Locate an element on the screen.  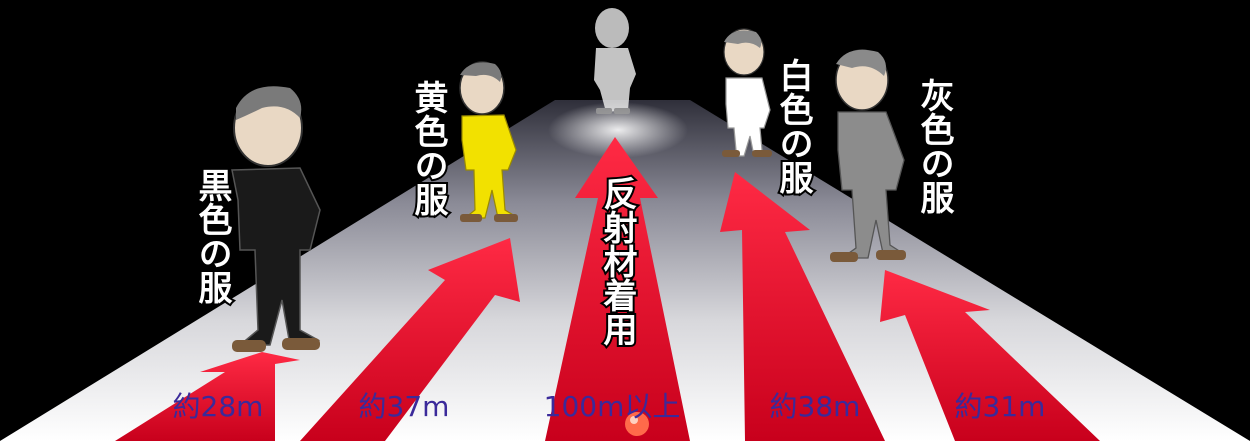
person-yellow is located at coordinates (488, 141).